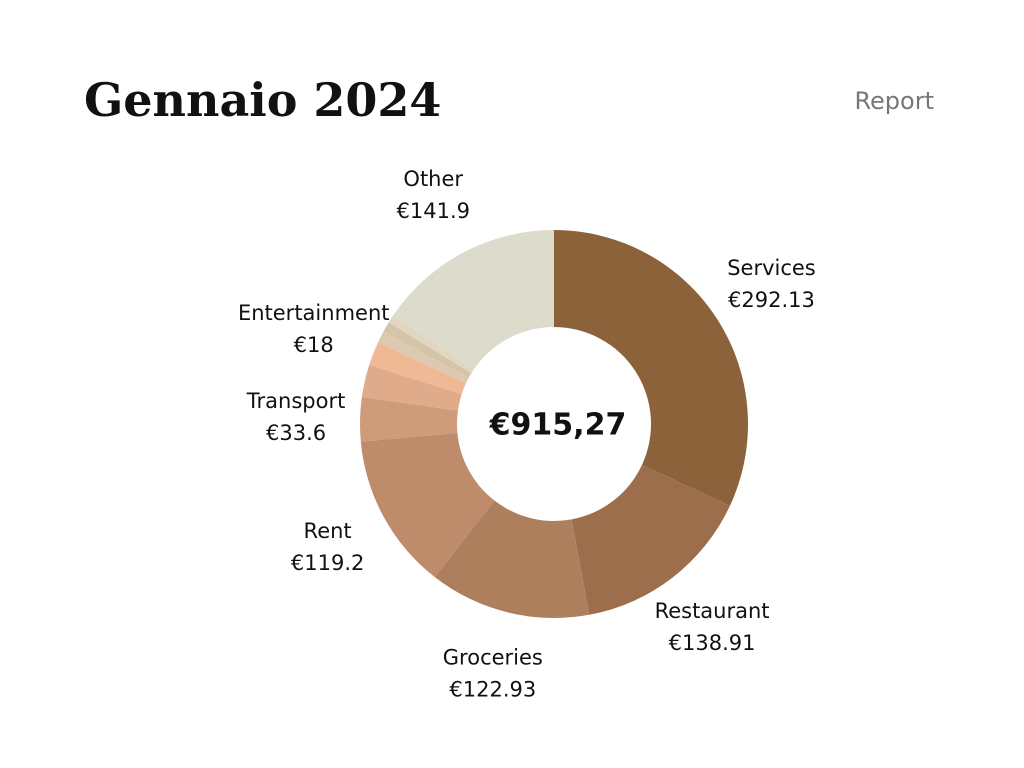 Image resolution: width=1024 pixels, height=768 pixels. Describe the element at coordinates (296, 433) in the screenshot. I see `slice-value: €33.6` at that location.